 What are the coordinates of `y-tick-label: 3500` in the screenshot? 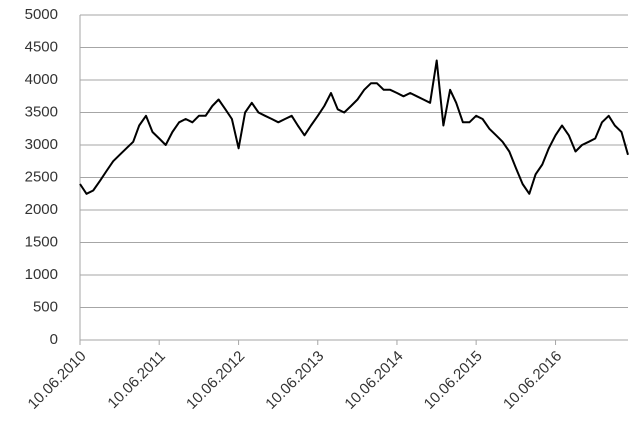 It's located at (41, 111).